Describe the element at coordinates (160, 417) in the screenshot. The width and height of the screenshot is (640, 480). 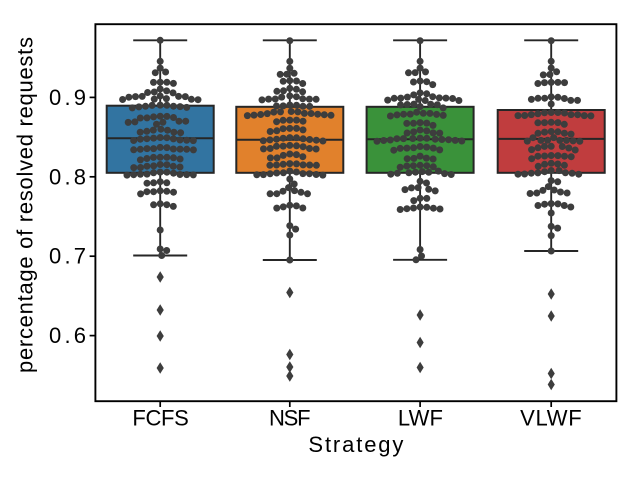
I see `svg-text: FCFS` at that location.